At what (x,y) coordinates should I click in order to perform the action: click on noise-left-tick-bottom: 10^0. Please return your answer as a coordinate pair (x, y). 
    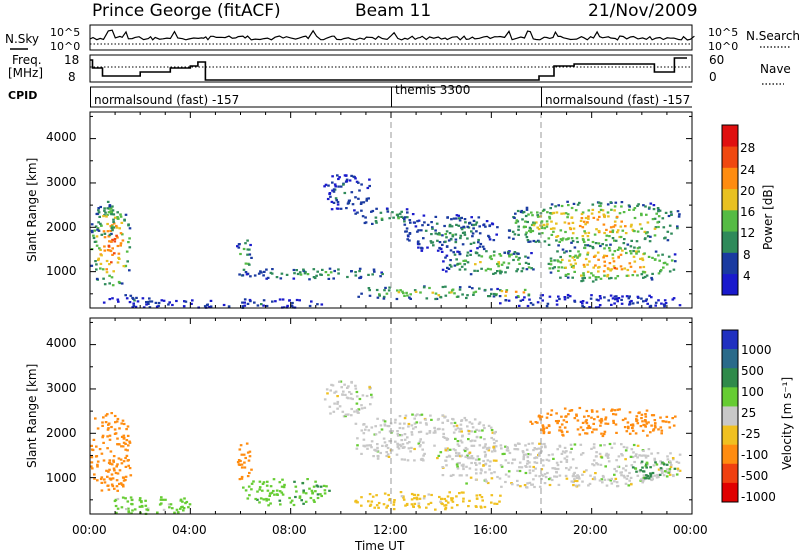
    Looking at the image, I should click on (65, 46).